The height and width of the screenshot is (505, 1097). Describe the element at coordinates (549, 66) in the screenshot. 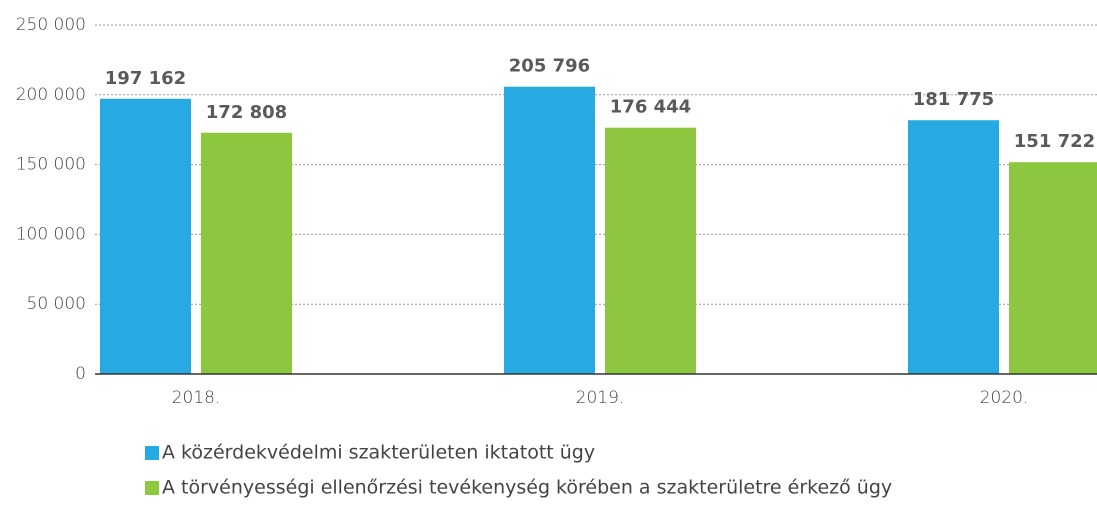

I see `value-label: 205 796` at that location.